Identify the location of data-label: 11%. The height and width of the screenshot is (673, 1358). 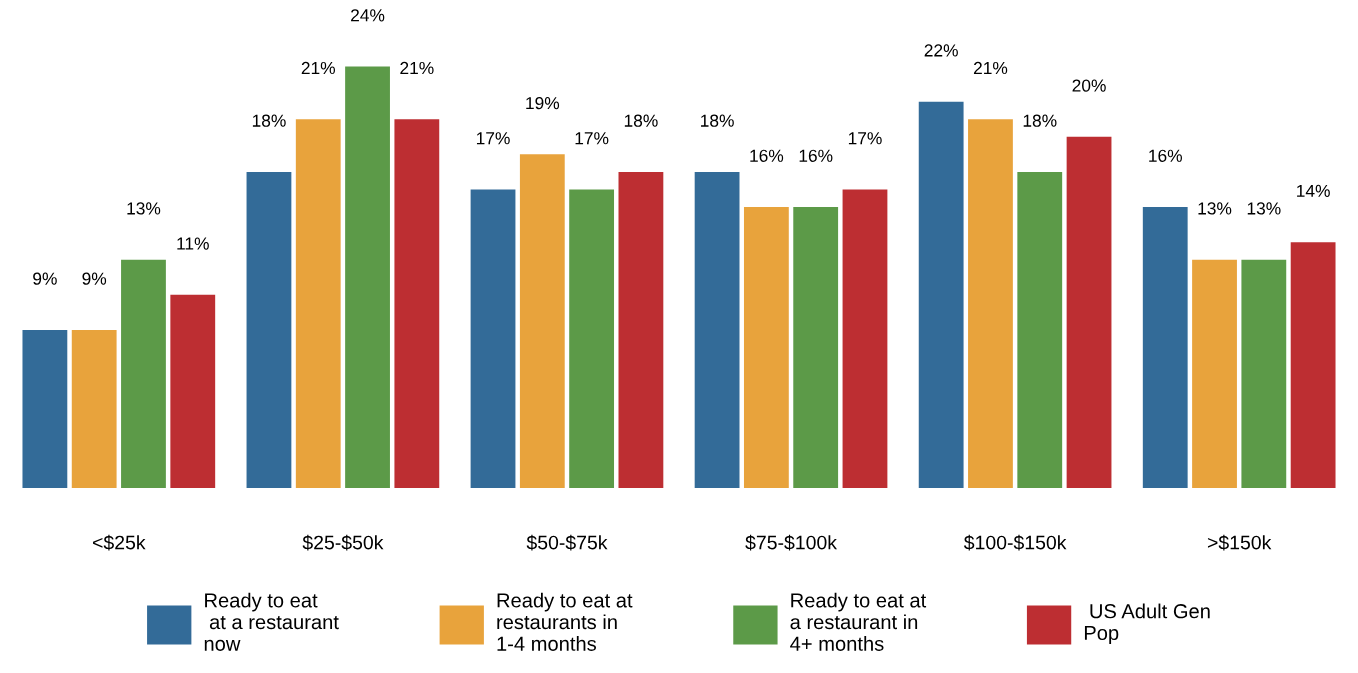
(193, 243).